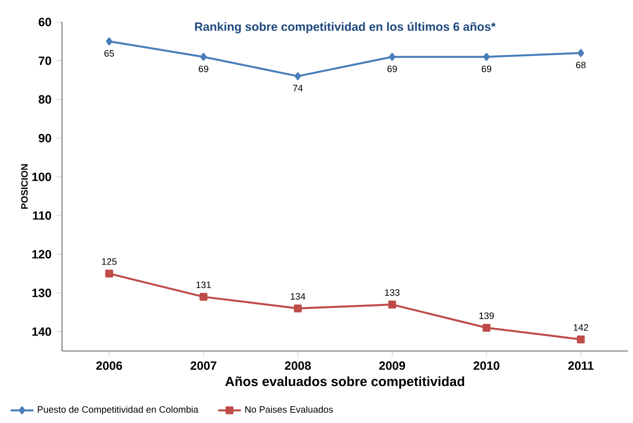  Describe the element at coordinates (109, 53) in the screenshot. I see `data-label: 65` at that location.